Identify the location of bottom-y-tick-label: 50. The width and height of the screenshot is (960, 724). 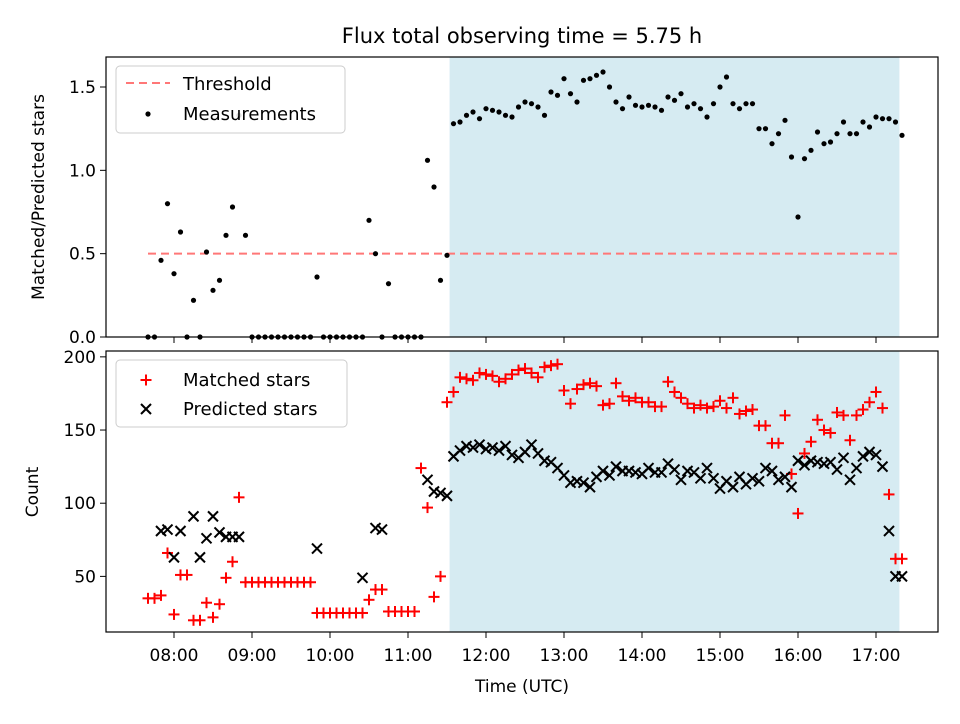
(85, 577).